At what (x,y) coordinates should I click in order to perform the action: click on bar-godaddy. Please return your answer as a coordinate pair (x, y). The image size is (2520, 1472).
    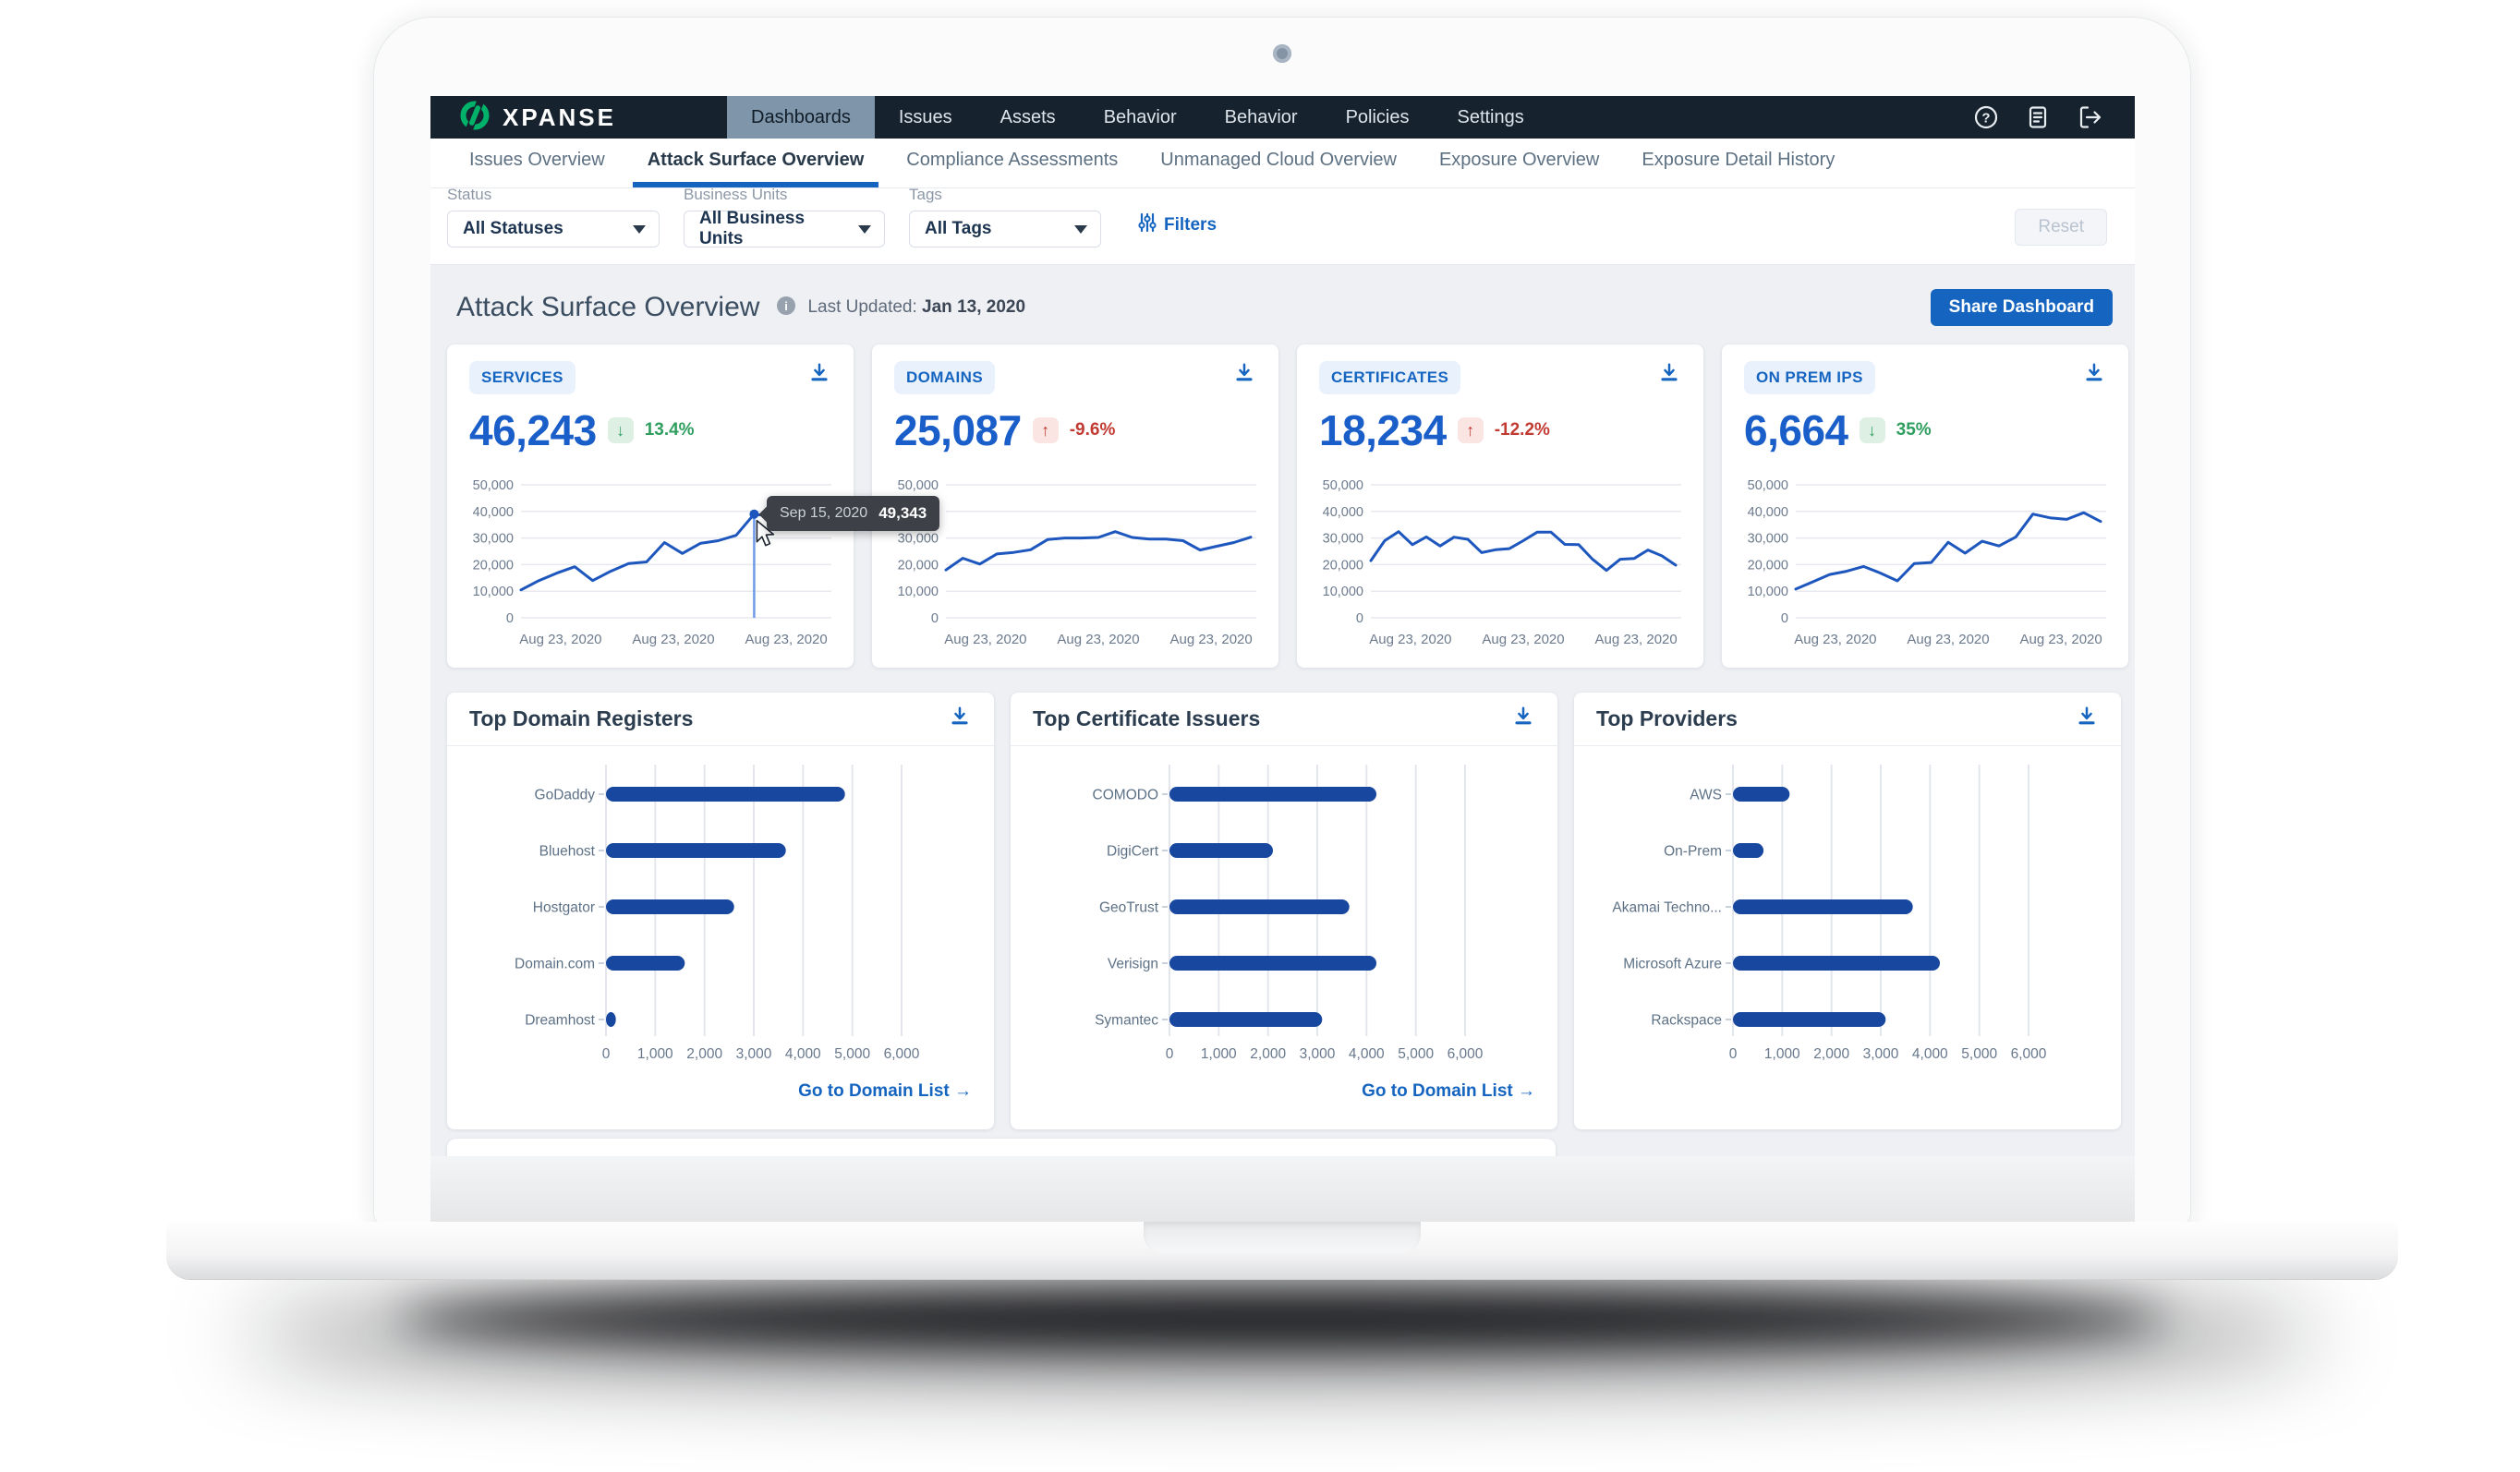
    Looking at the image, I should click on (725, 794).